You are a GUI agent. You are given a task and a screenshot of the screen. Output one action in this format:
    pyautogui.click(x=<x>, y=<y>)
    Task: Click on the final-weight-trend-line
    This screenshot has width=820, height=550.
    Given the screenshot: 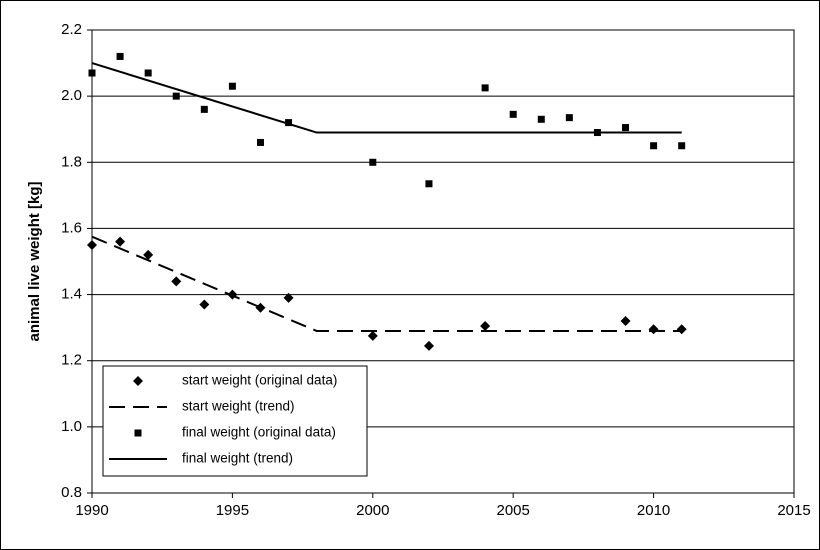 What is the action you would take?
    pyautogui.click(x=386, y=98)
    